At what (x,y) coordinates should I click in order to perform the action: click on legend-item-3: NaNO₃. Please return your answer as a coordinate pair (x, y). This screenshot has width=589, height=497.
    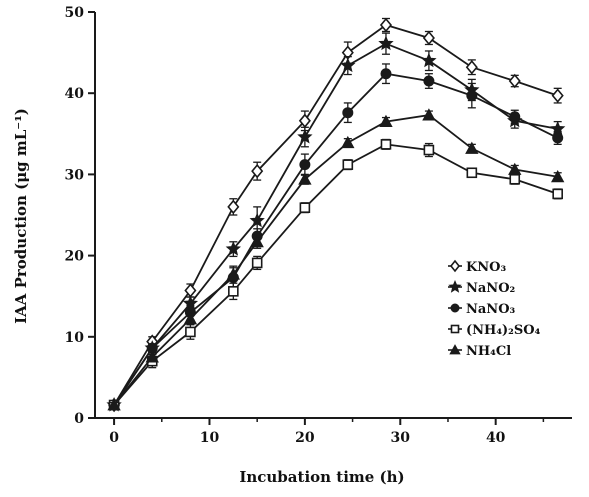
    Looking at the image, I should click on (482, 309).